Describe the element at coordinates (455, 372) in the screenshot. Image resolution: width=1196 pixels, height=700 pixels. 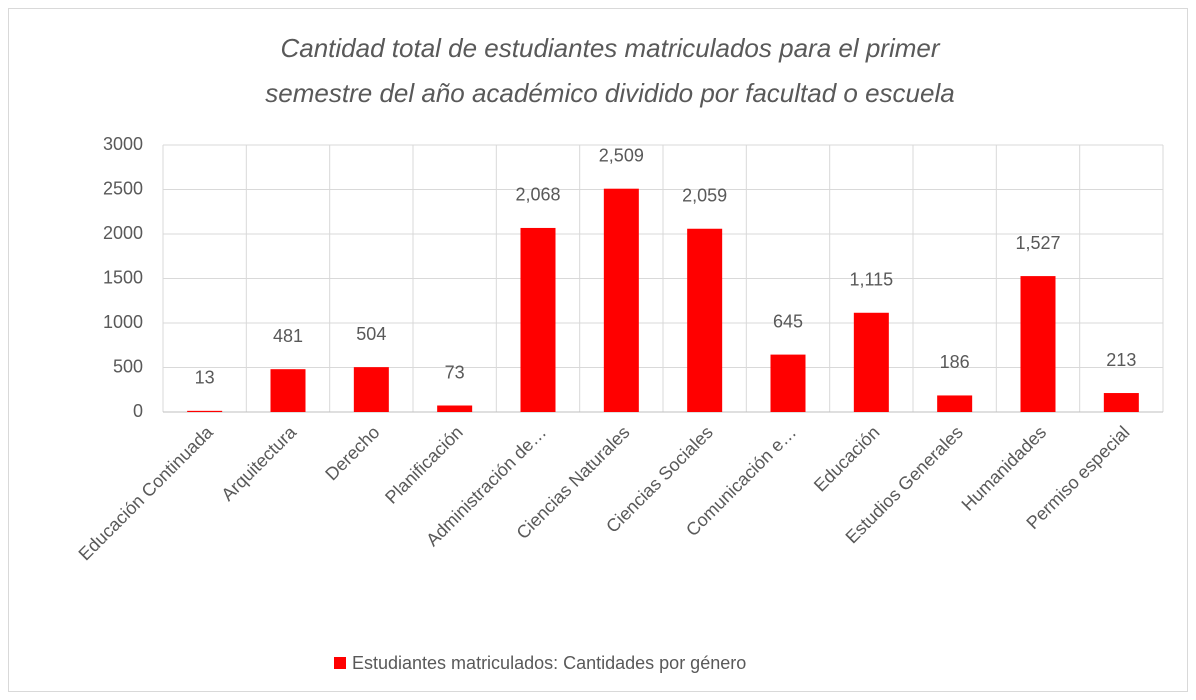
I see `data-label: 73` at that location.